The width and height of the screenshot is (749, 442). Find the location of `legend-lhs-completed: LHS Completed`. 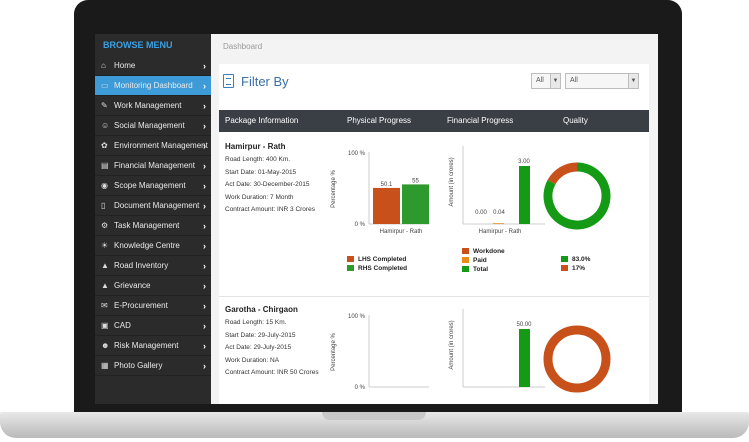

legend-lhs-completed: LHS Completed is located at coordinates (376, 259).